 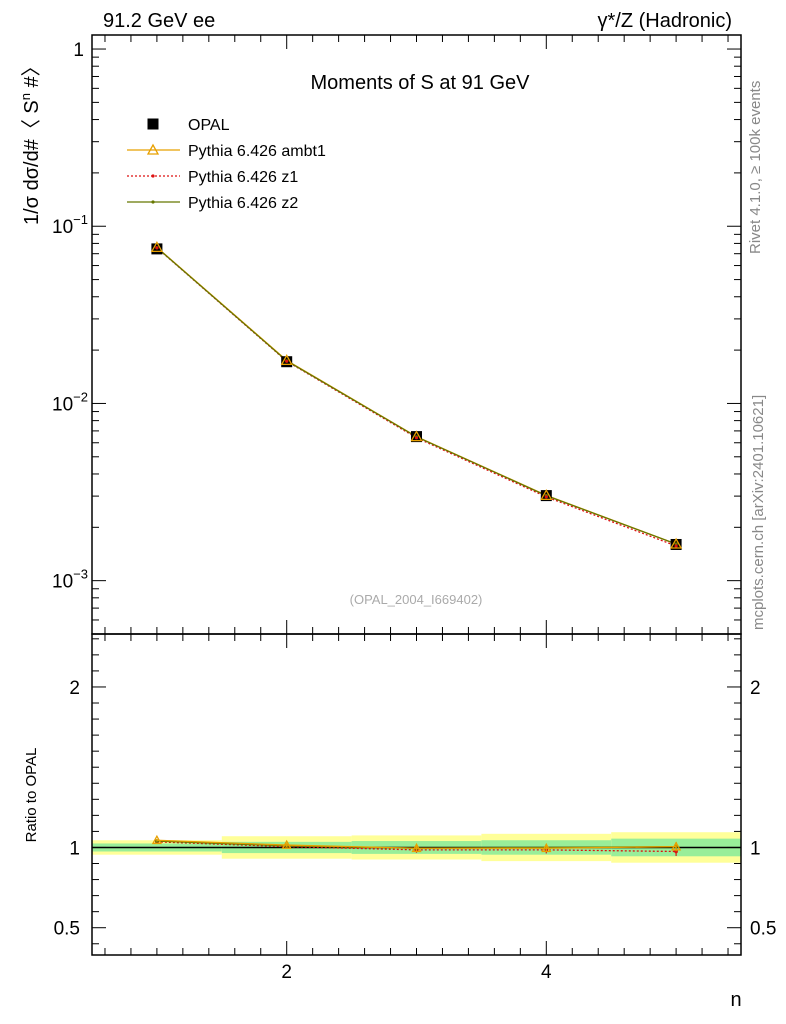 I want to click on main-ytick-label: 1, so click(x=78, y=50).